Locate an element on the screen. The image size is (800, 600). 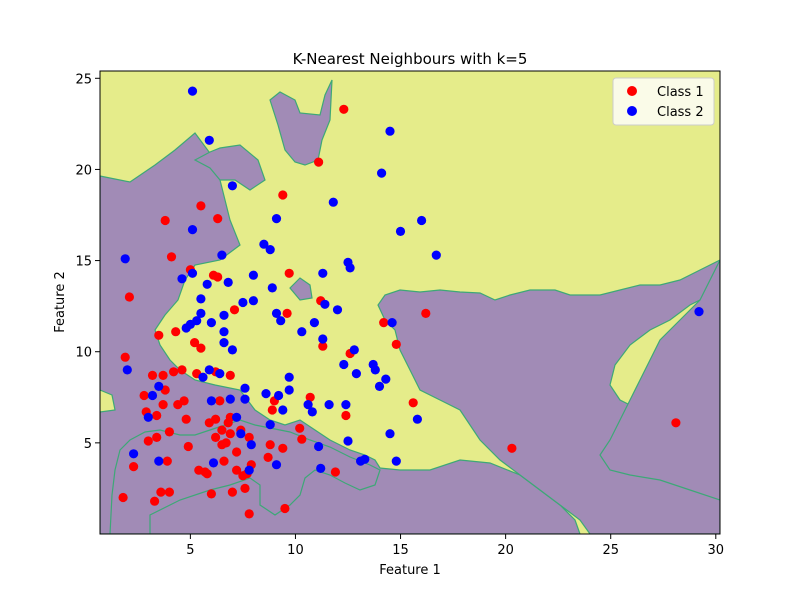
y-tick-label: 10 is located at coordinates (83, 353).